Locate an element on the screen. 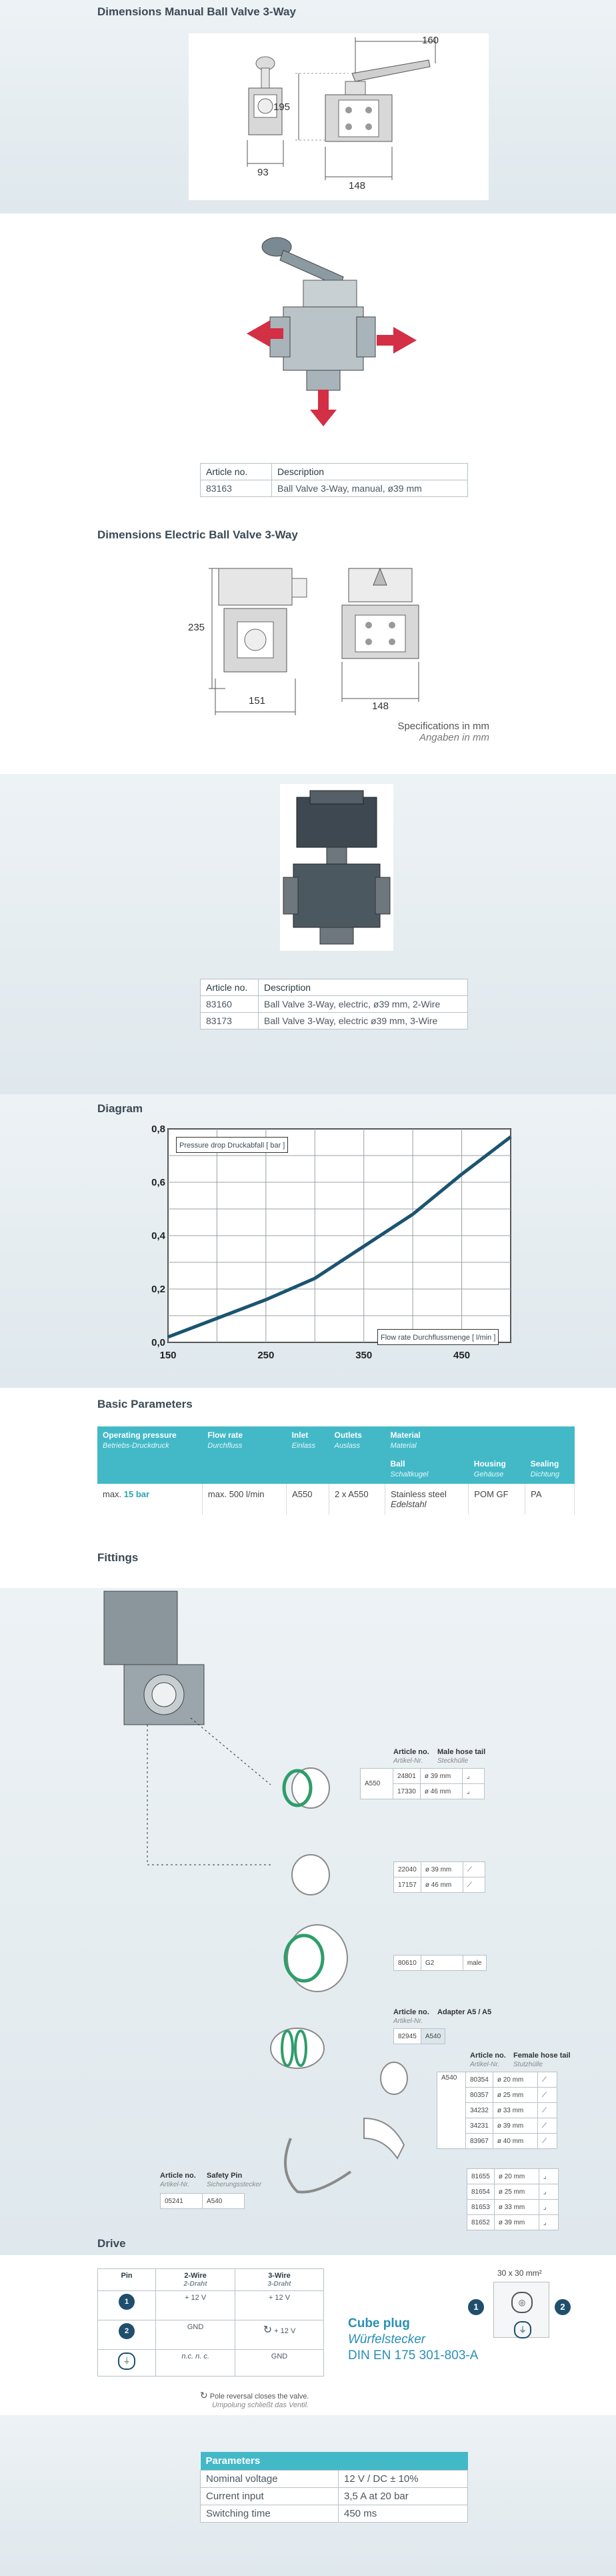 This screenshot has height=2576, width=616. sealing-value: PA is located at coordinates (550, 1499).